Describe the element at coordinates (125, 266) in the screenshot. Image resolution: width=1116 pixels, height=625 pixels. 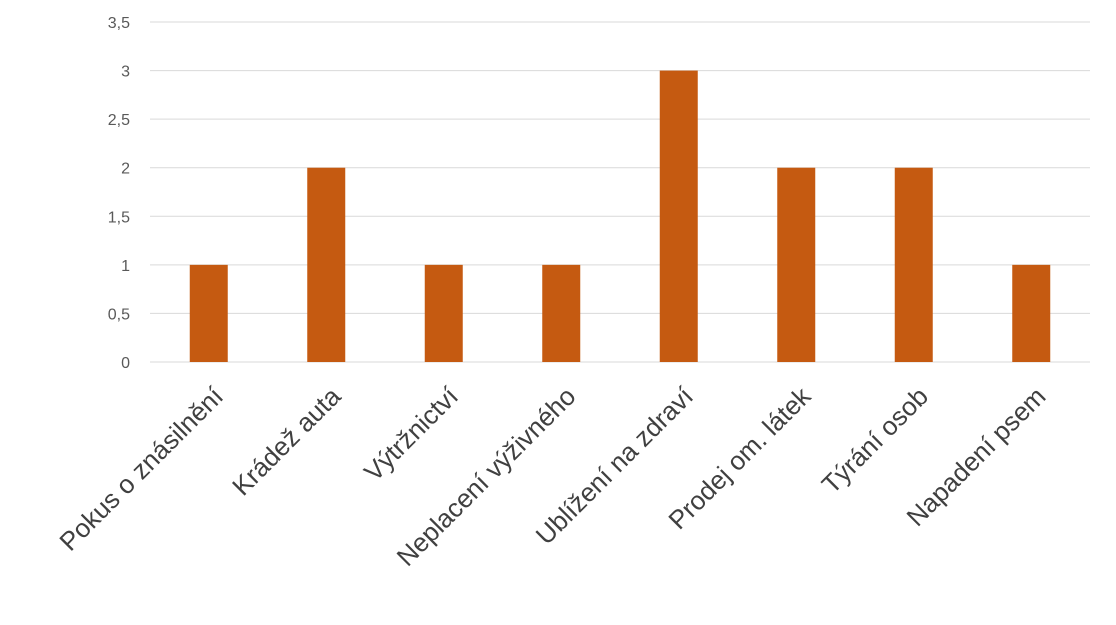
I see `y-tick-label: 1` at that location.